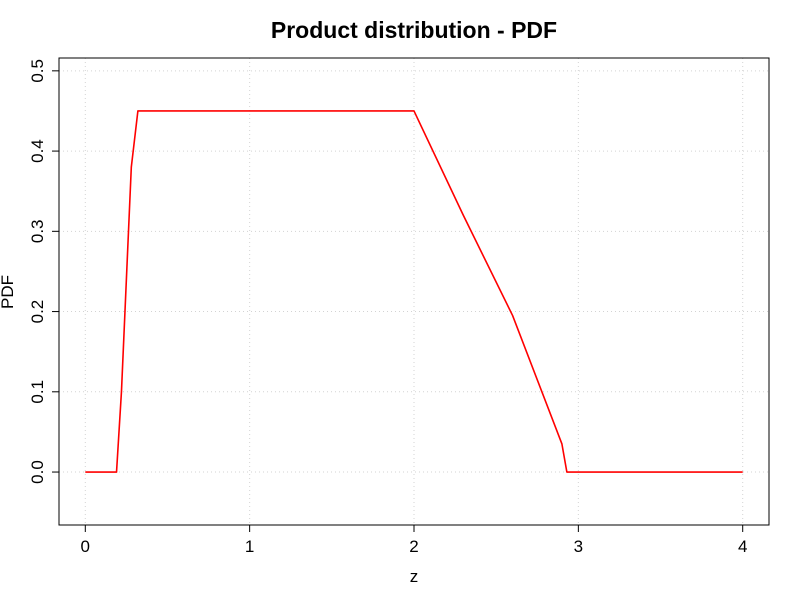 This screenshot has width=800, height=600. I want to click on chart-title: Product distribution - PDF, so click(414, 30).